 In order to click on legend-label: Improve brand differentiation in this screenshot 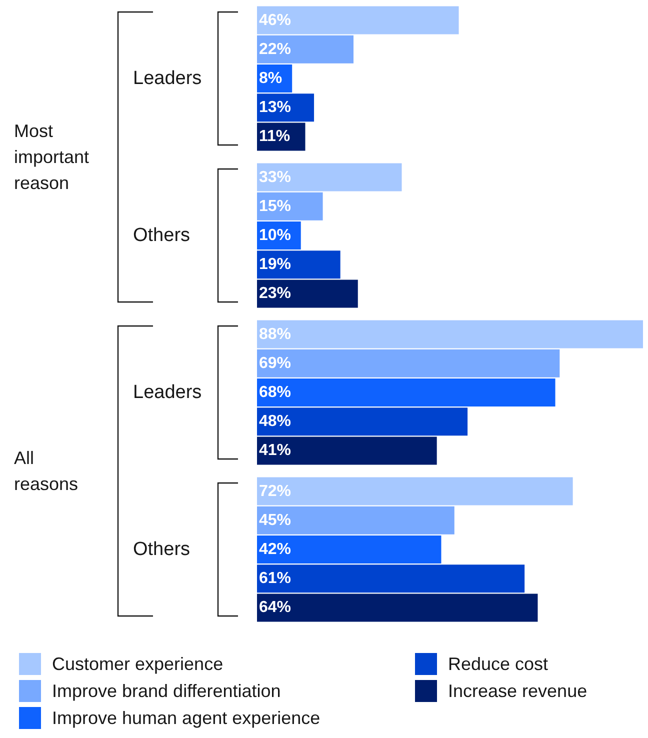, I will do `click(166, 691)`.